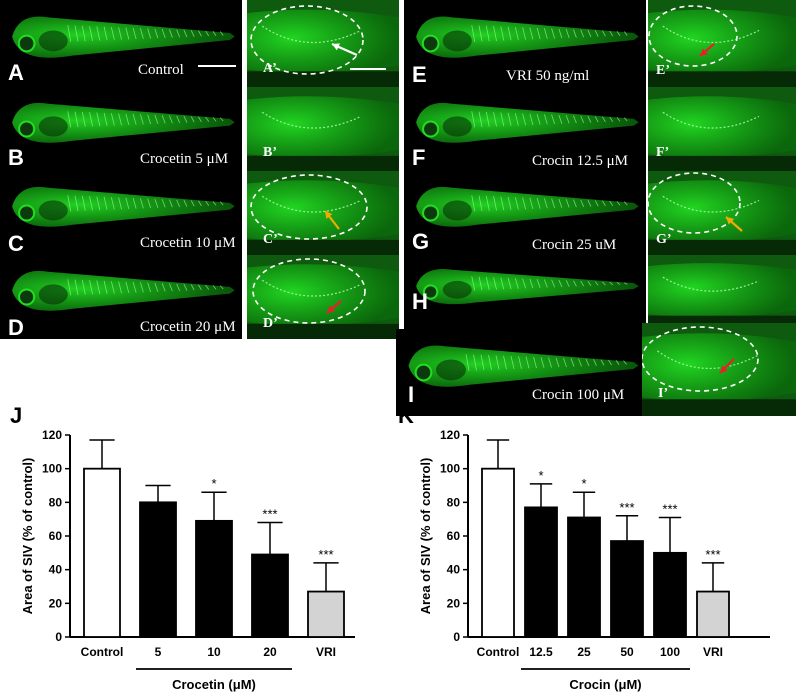 The height and width of the screenshot is (700, 796). What do you see at coordinates (214, 684) in the screenshot?
I see `x-axis-label: Crocetin (μM)` at bounding box center [214, 684].